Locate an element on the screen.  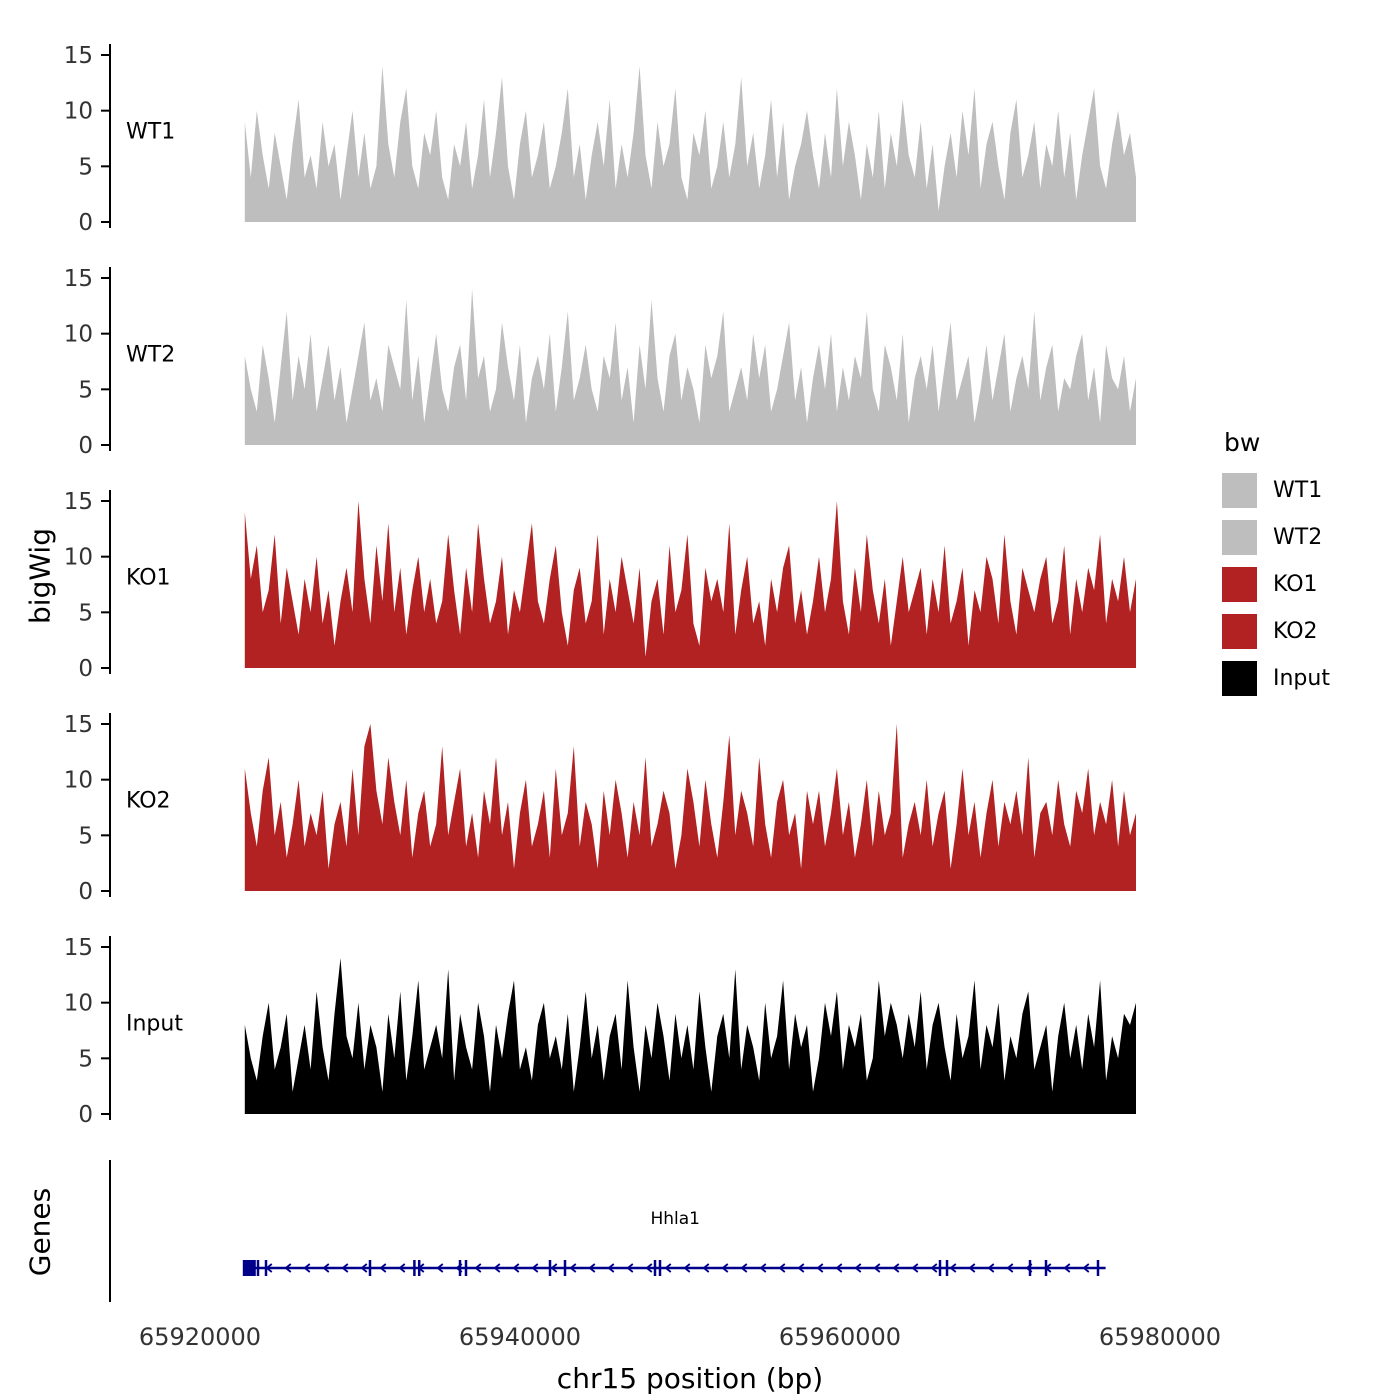
legend-entry-KO2: KO2 is located at coordinates (1276, 631).